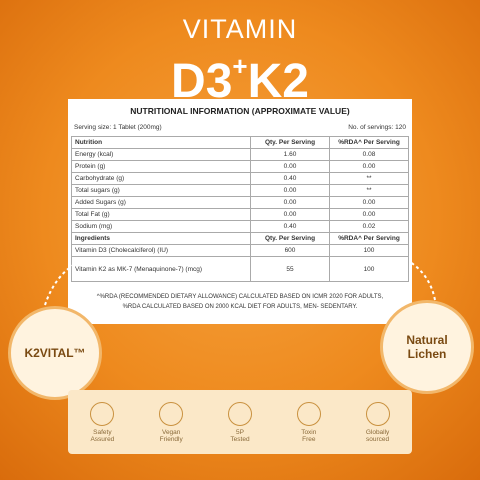 The image size is (480, 480). I want to click on feature-label: Assured, so click(102, 439).